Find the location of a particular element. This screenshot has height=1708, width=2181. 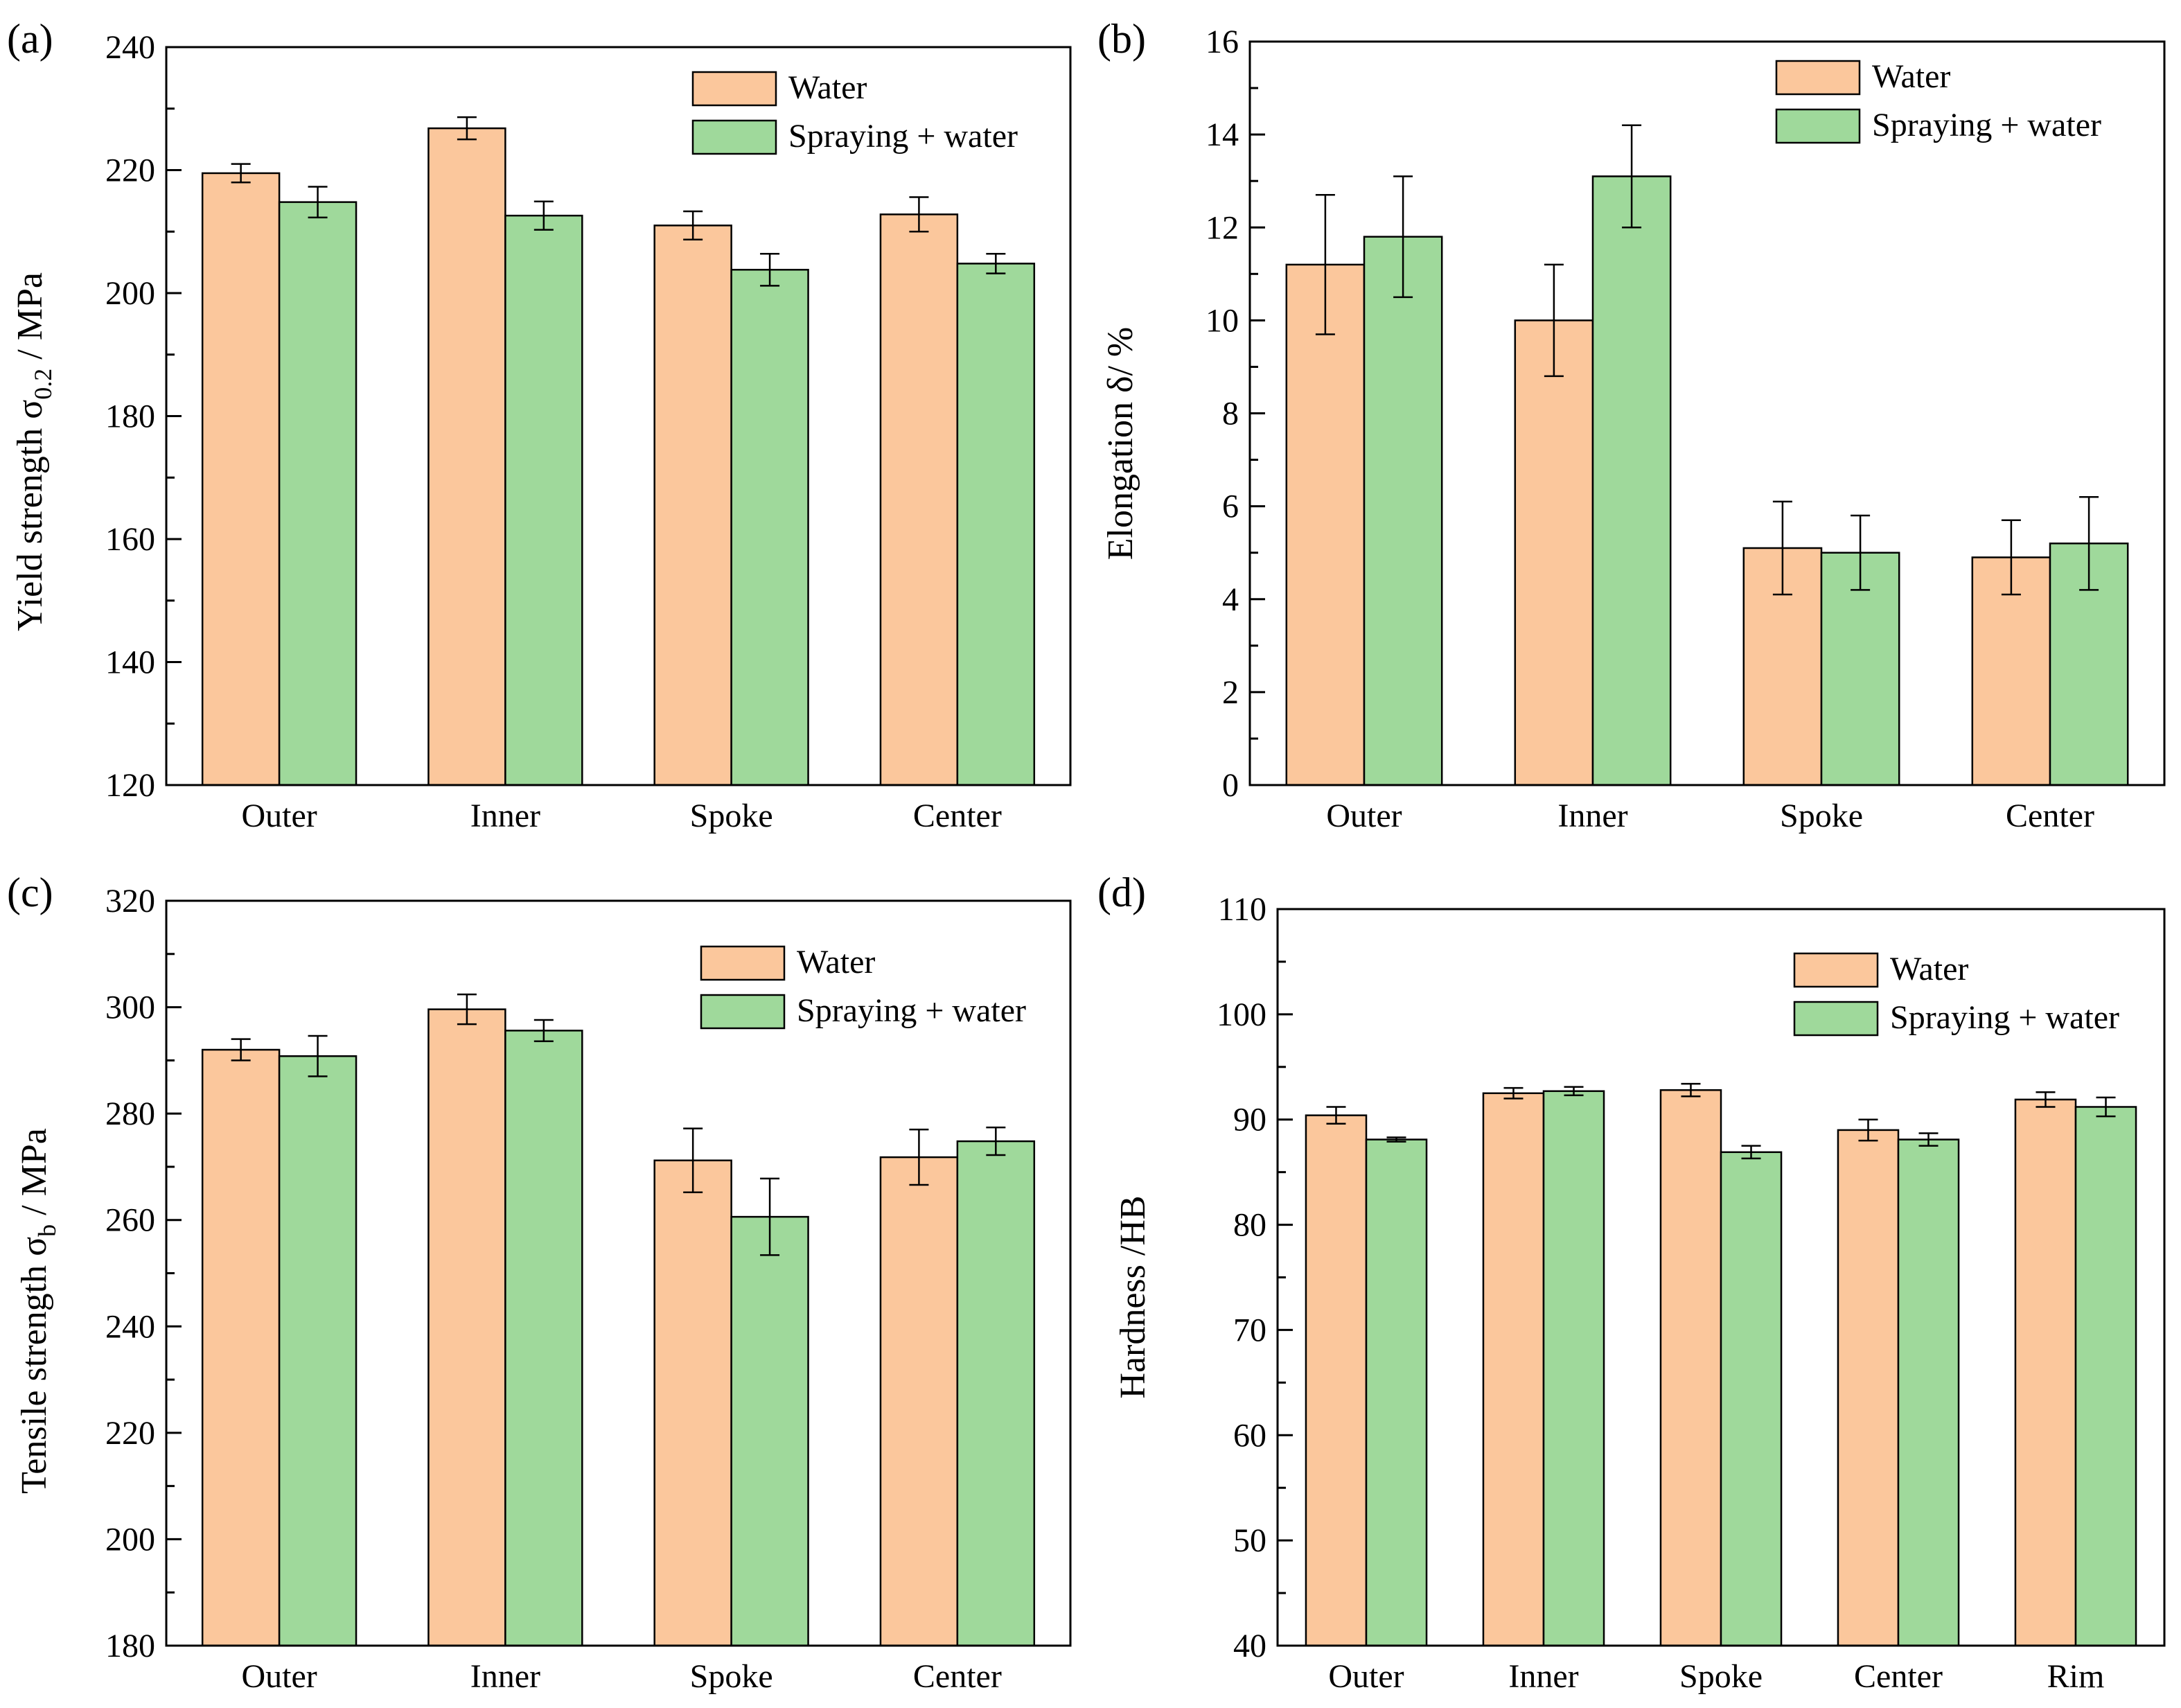

spraying-water-bar-spoke is located at coordinates (1752, 1399).